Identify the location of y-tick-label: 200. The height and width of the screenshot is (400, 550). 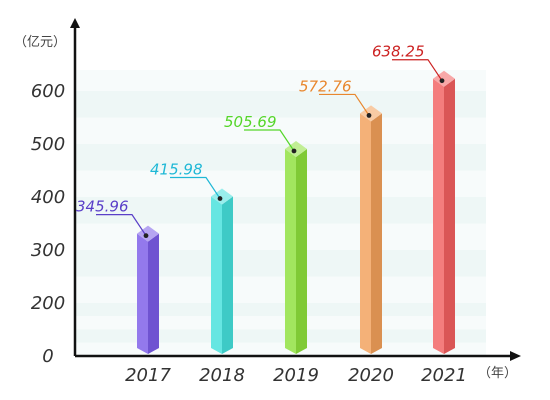
(48, 303).